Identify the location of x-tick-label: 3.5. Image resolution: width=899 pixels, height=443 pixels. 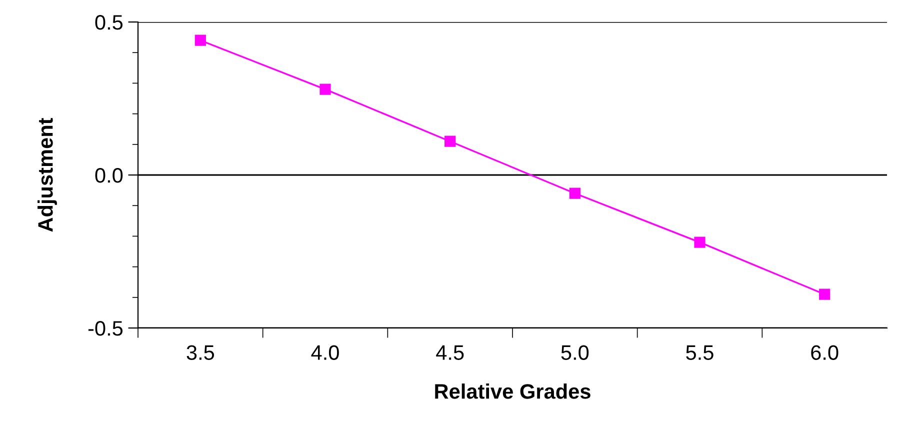
(200, 352).